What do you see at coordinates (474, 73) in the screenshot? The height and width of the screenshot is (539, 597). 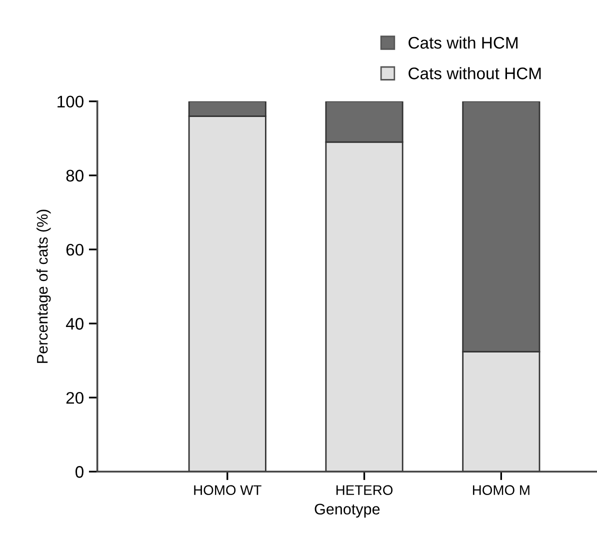 I see `legend-label: Cats without HCM` at bounding box center [474, 73].